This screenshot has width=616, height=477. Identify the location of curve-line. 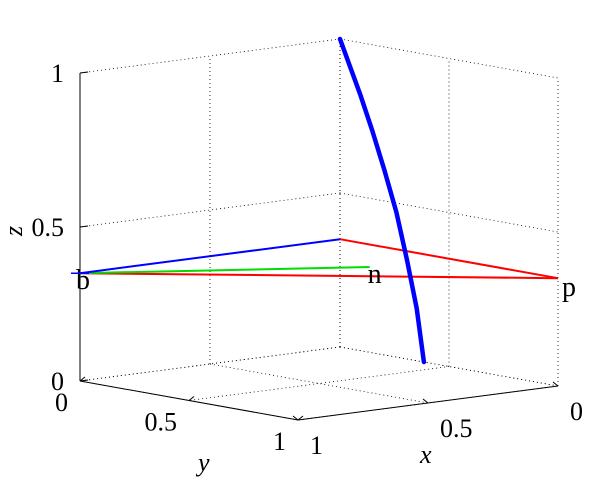
(382, 200).